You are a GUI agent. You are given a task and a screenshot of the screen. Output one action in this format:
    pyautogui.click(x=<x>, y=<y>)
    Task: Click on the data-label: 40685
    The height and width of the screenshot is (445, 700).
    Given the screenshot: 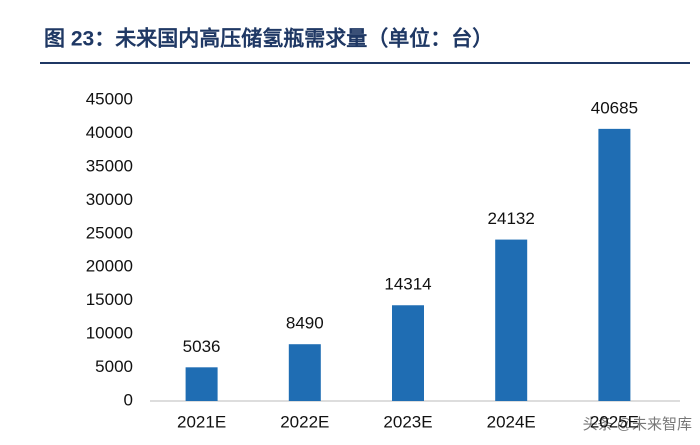 What is the action you would take?
    pyautogui.click(x=614, y=107)
    